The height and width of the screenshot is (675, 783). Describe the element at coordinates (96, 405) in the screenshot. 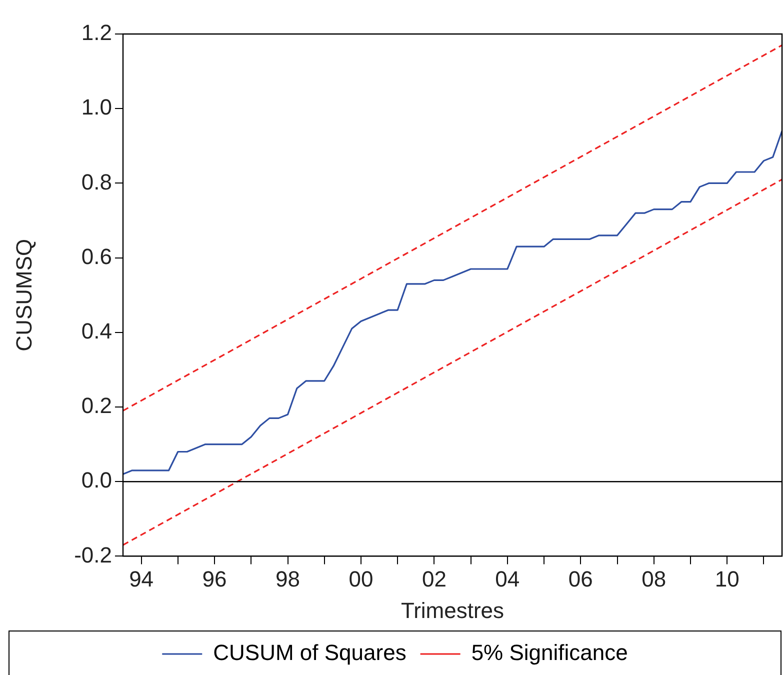

I see `y-tick-label: 0.2` at that location.